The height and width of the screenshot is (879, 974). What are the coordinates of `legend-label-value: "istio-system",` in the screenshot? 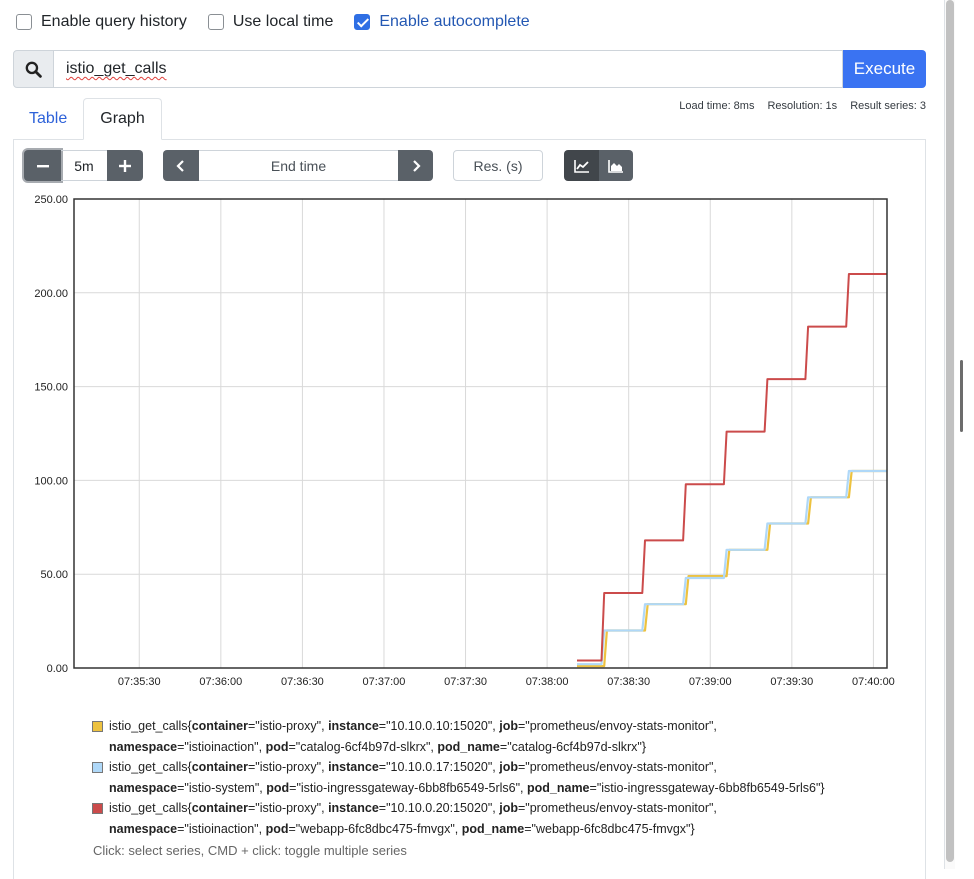 It's located at (225, 787).